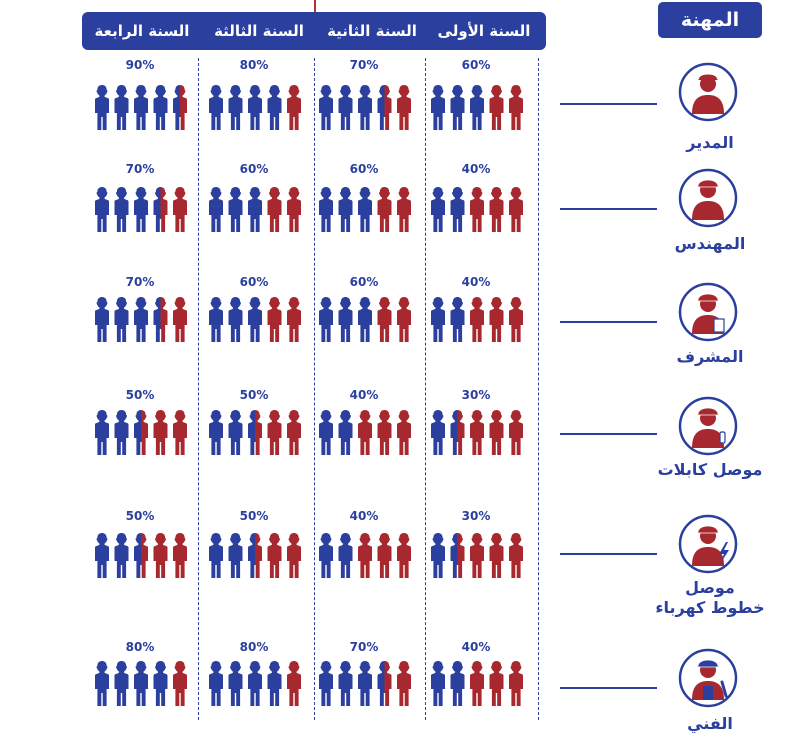 Image resolution: width=800 pixels, height=735 pixels. I want to click on cable-jointer-icon, so click(708, 426).